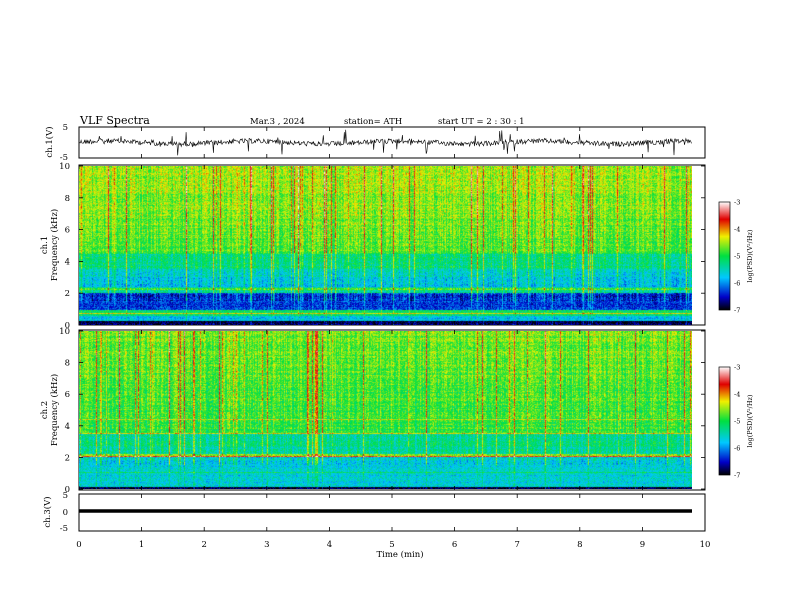 The height and width of the screenshot is (612, 792). Describe the element at coordinates (45, 410) in the screenshot. I see `ch2-spec-ylabel-1: ch.2` at that location.